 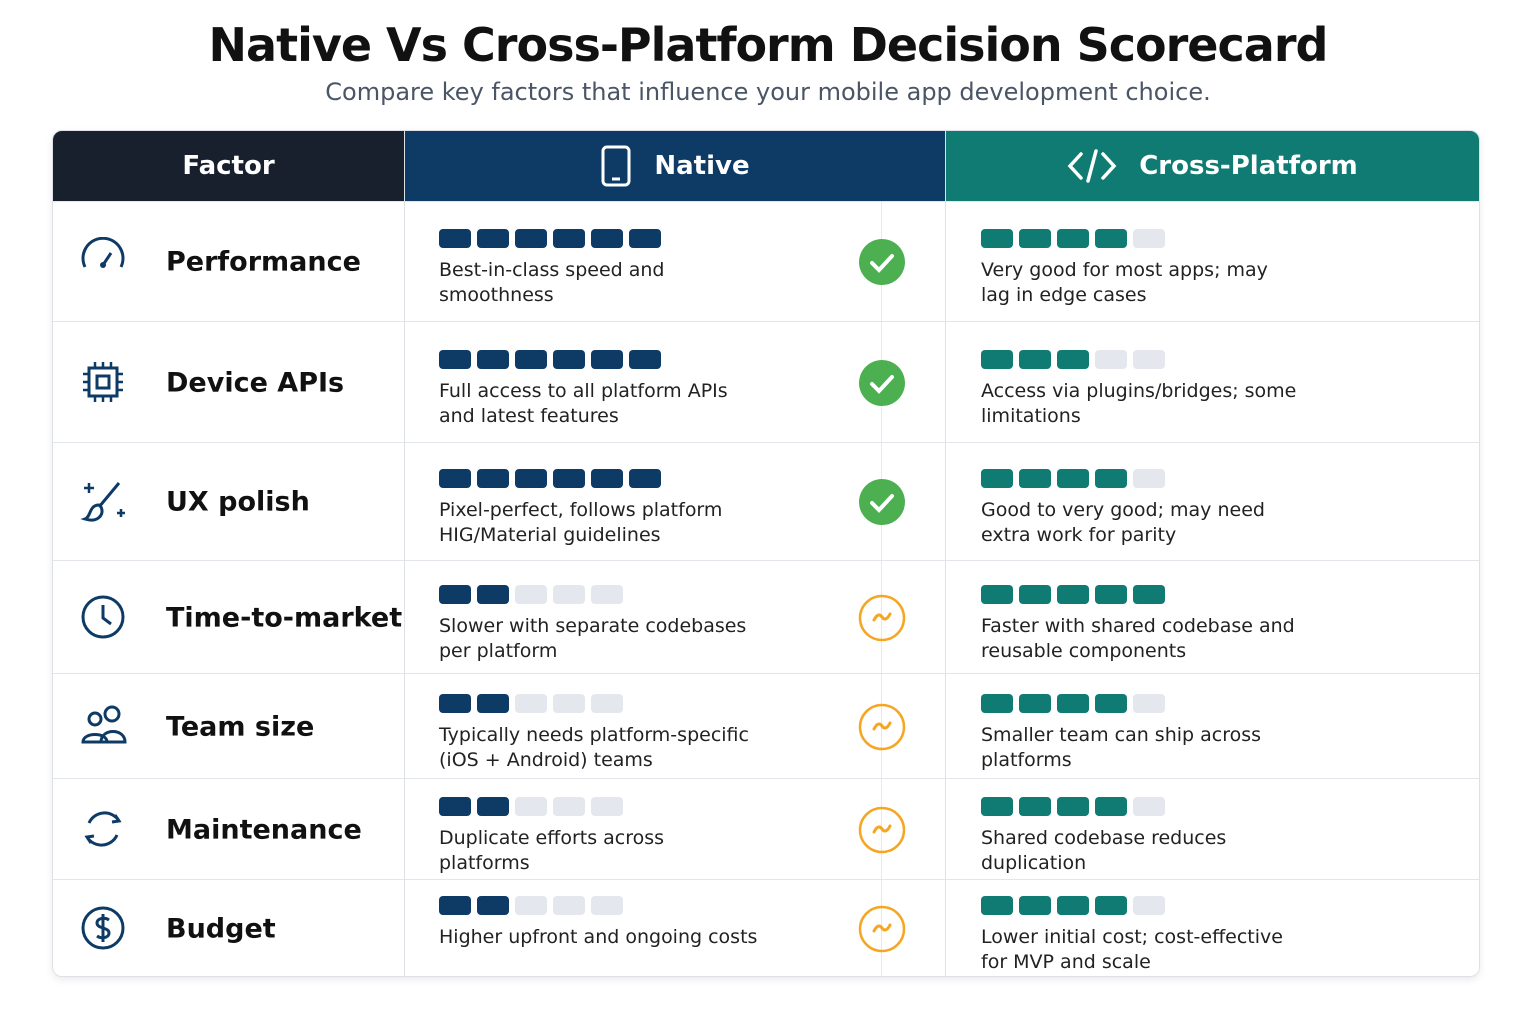 What do you see at coordinates (616, 166) in the screenshot?
I see `phone-icon` at bounding box center [616, 166].